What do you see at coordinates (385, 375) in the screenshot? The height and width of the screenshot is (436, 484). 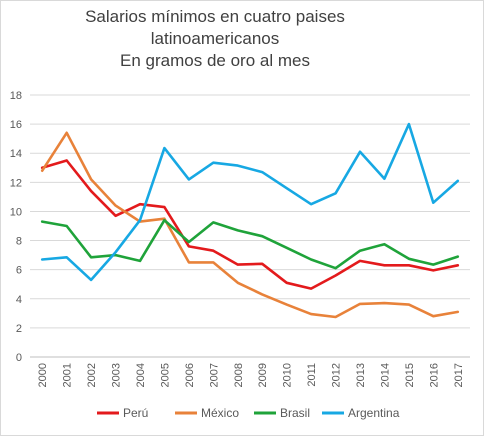 I see `x-tick-label: 2014` at bounding box center [385, 375].